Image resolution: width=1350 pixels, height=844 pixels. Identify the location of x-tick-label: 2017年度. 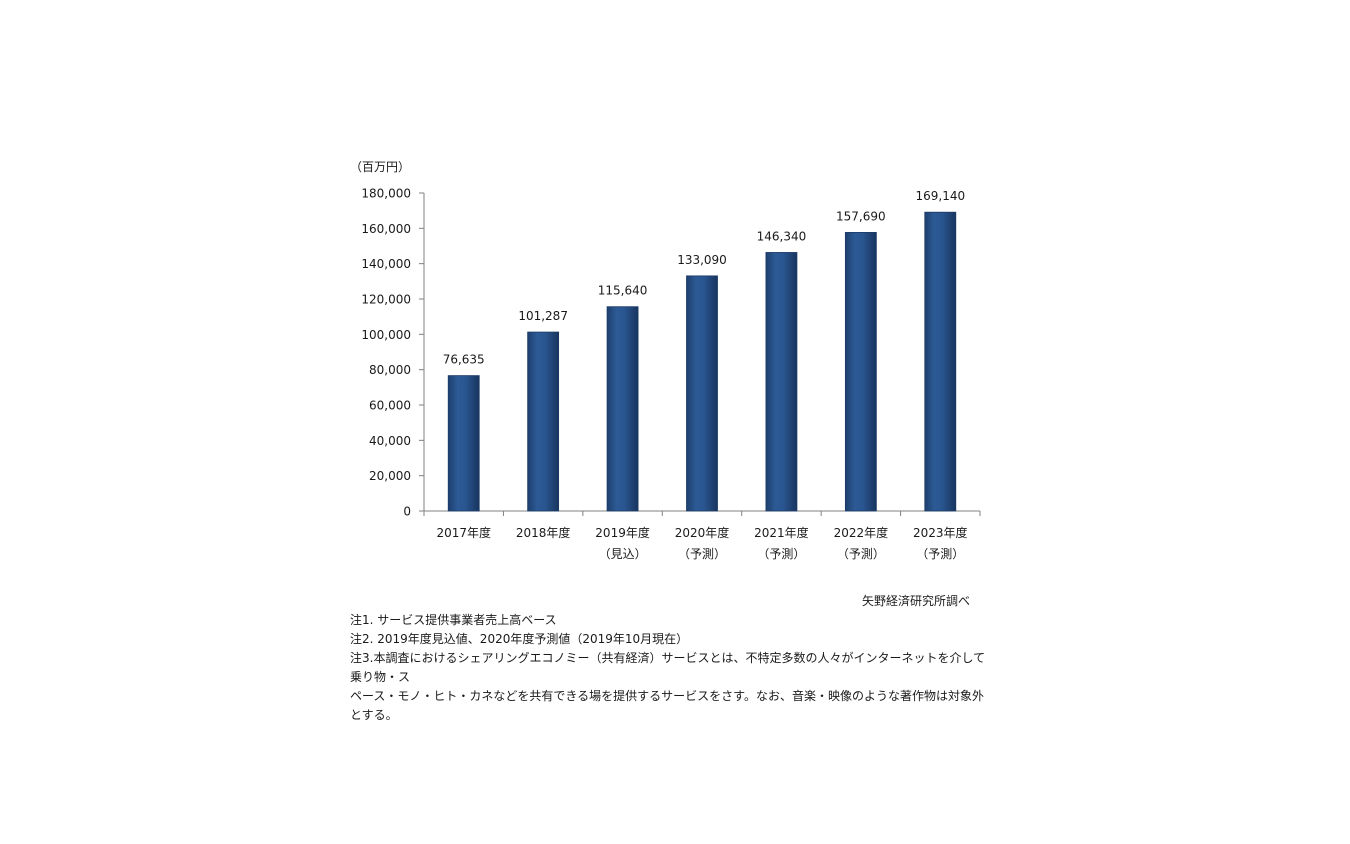
(463, 532).